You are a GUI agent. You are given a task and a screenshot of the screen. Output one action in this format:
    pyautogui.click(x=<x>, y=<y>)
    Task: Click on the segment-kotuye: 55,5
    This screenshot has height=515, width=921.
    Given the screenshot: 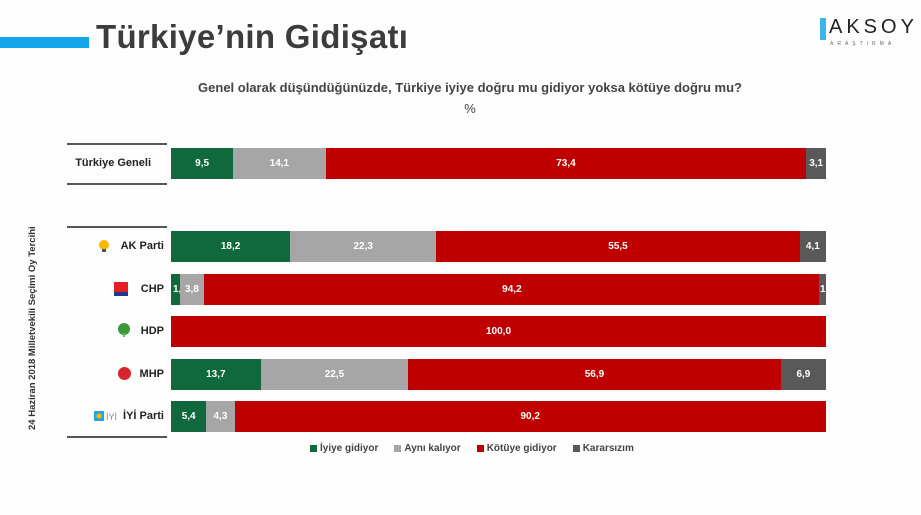 What is the action you would take?
    pyautogui.click(x=618, y=246)
    